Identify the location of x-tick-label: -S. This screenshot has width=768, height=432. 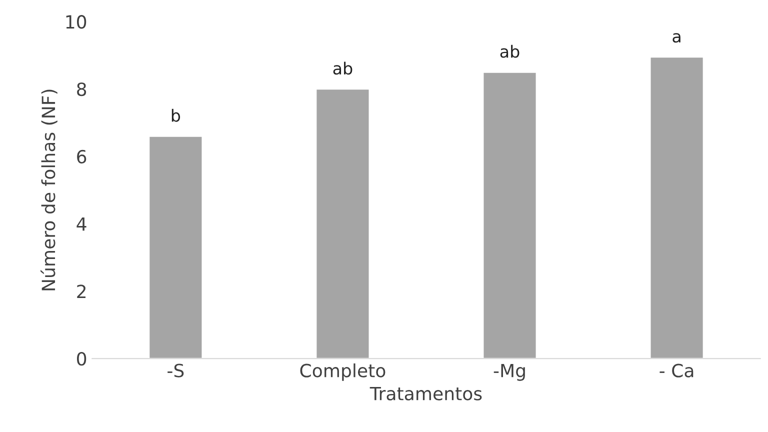
(176, 371).